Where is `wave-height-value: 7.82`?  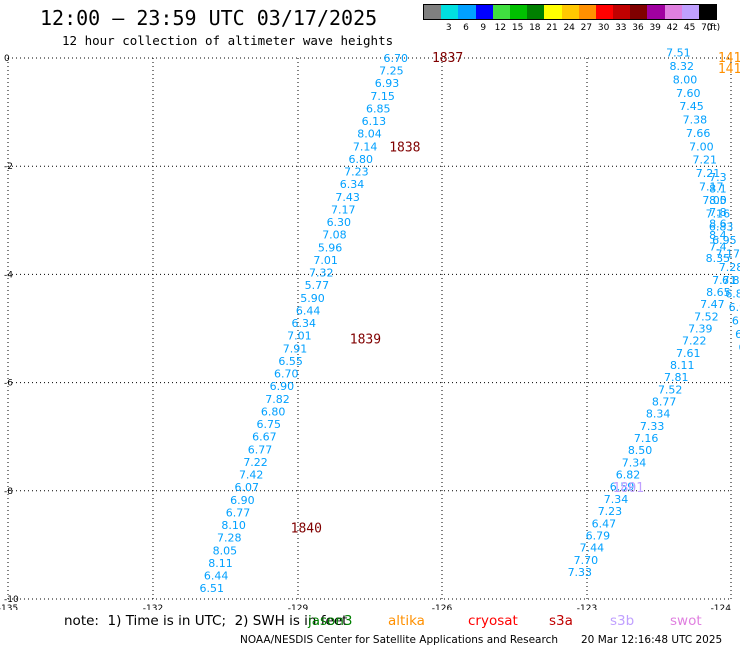 wave-height-value: 7.82 is located at coordinates (277, 399).